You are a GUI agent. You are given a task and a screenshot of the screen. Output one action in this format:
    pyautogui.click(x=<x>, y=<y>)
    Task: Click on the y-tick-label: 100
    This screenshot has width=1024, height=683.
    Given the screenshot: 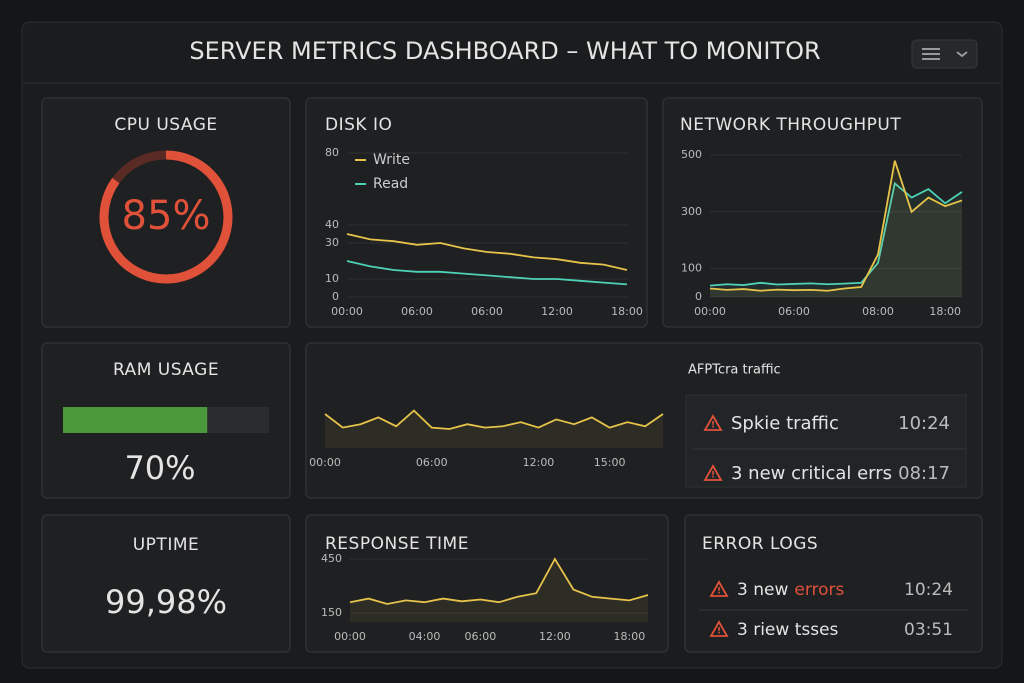 What is the action you would take?
    pyautogui.click(x=691, y=268)
    